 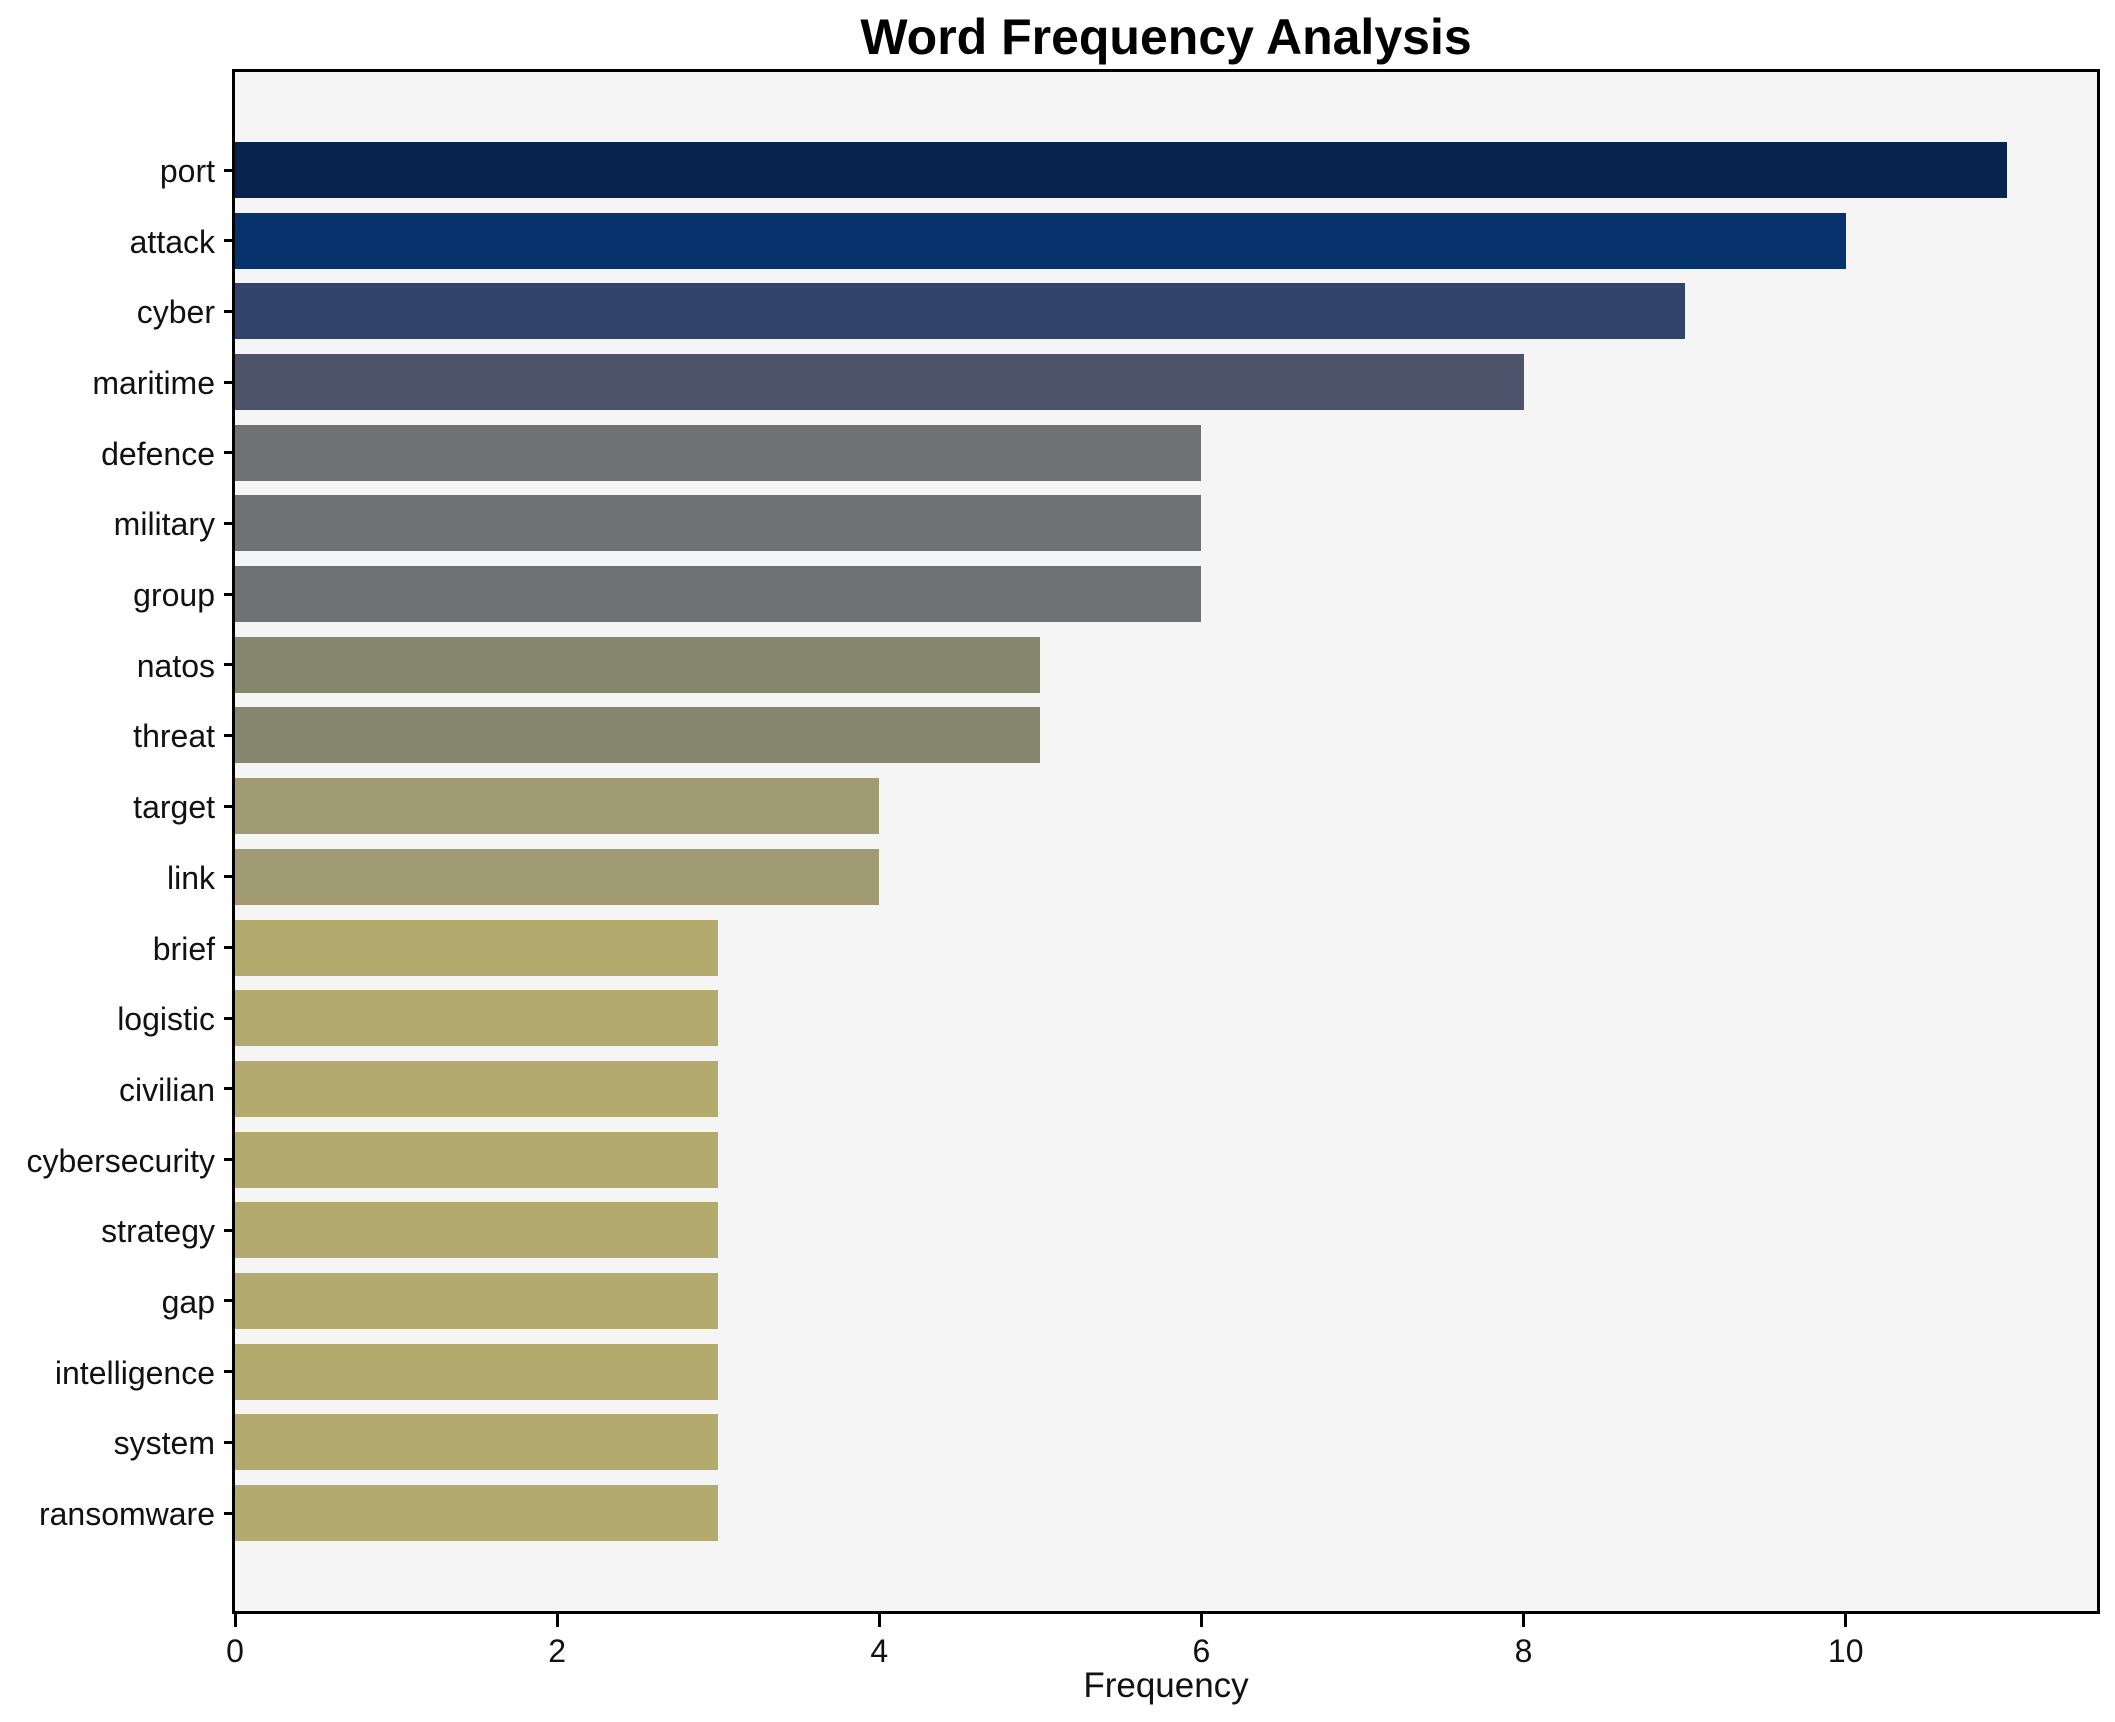 What do you see at coordinates (477, 1018) in the screenshot?
I see `bar-logistic` at bounding box center [477, 1018].